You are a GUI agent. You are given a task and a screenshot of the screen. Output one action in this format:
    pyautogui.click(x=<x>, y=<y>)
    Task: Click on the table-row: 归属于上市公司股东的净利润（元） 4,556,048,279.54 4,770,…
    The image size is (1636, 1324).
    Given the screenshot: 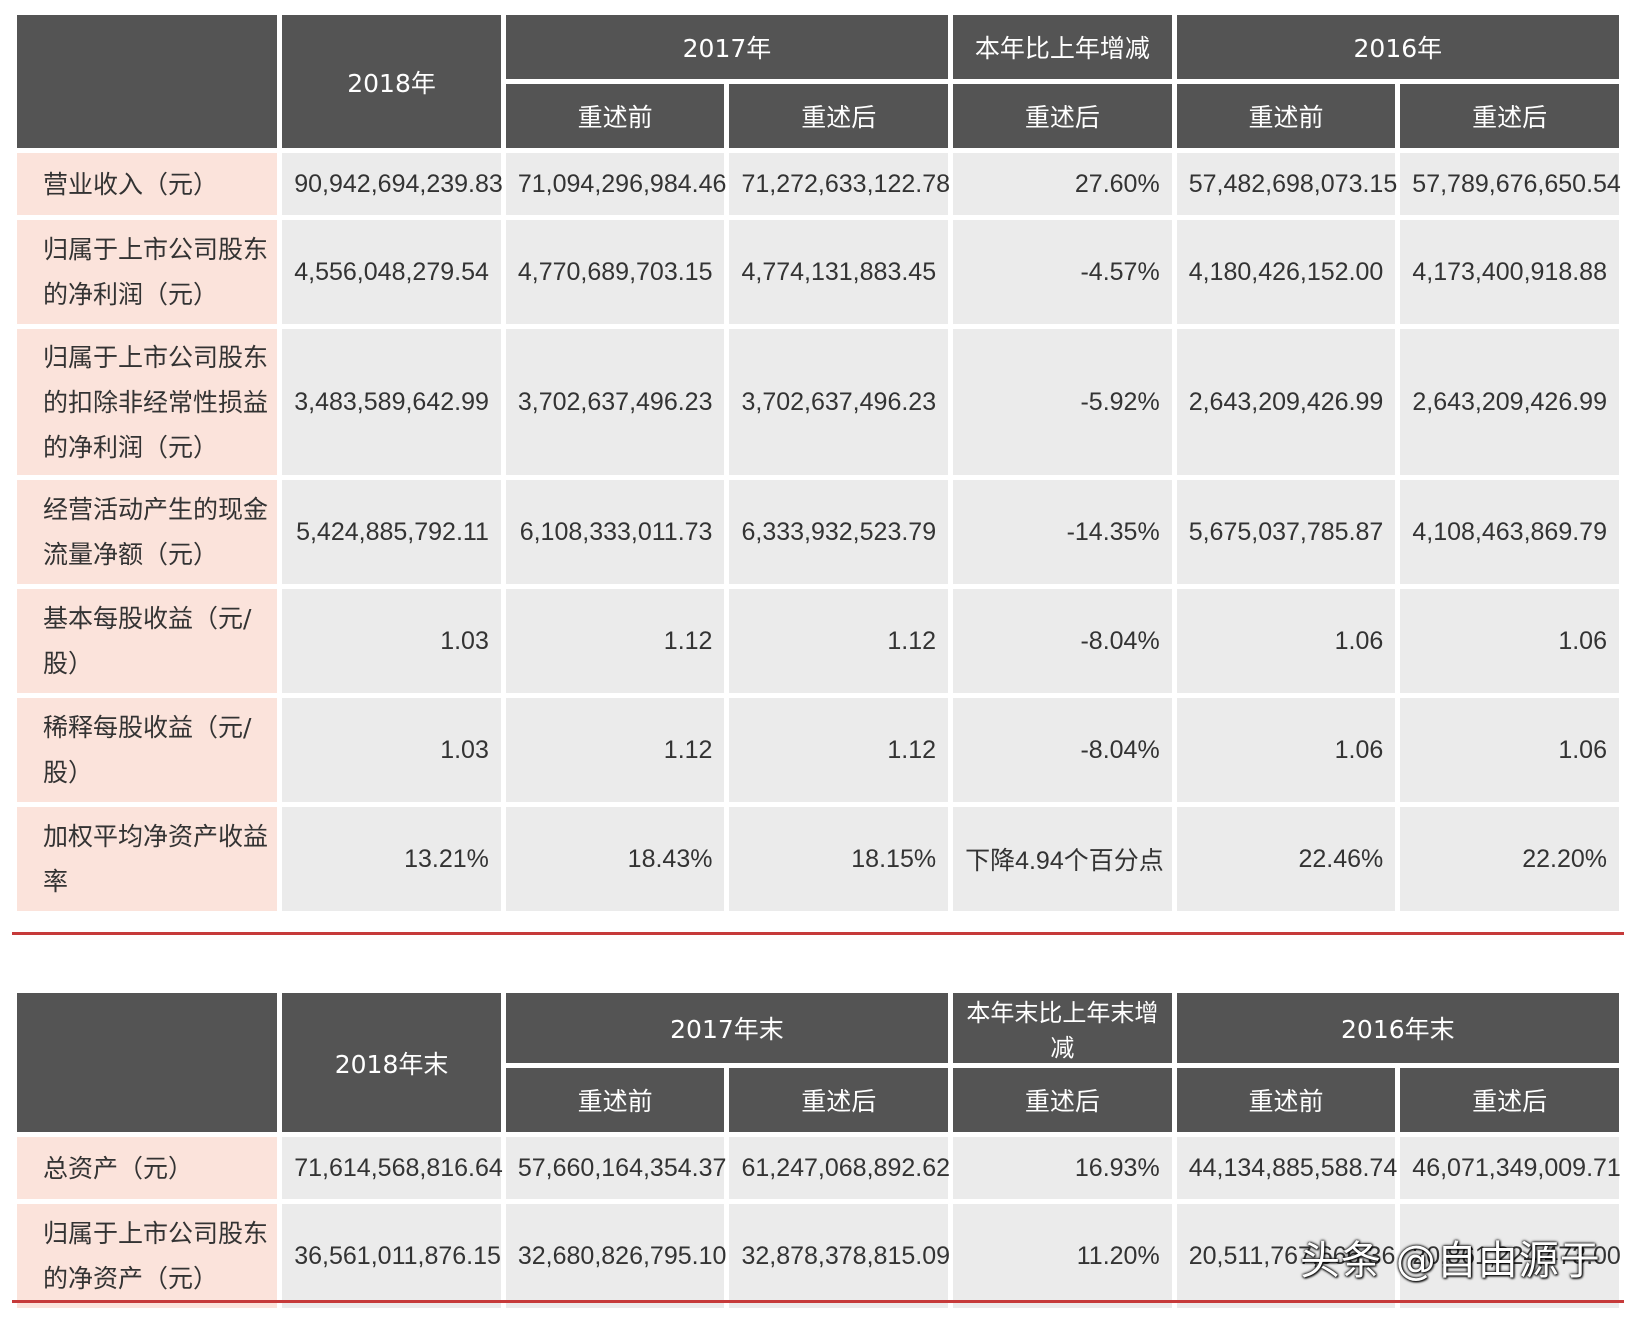 What is the action you would take?
    pyautogui.click(x=818, y=272)
    